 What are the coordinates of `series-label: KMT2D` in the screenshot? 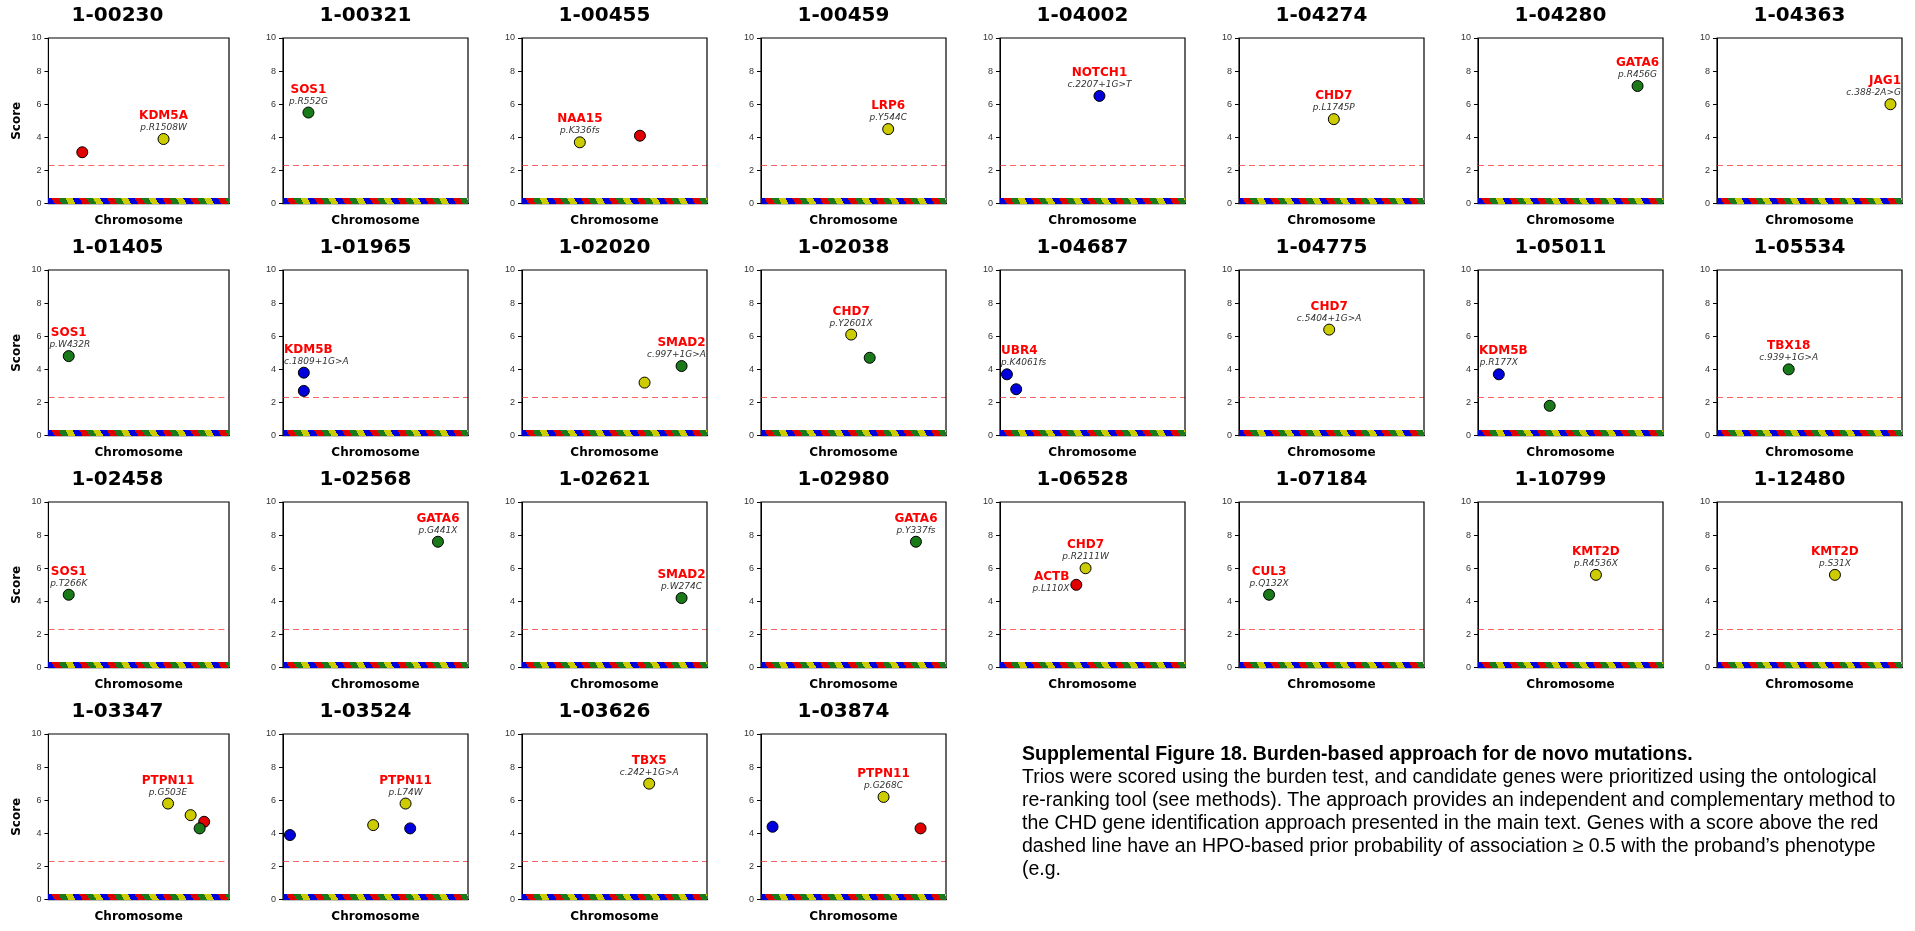 It's located at (1596, 550).